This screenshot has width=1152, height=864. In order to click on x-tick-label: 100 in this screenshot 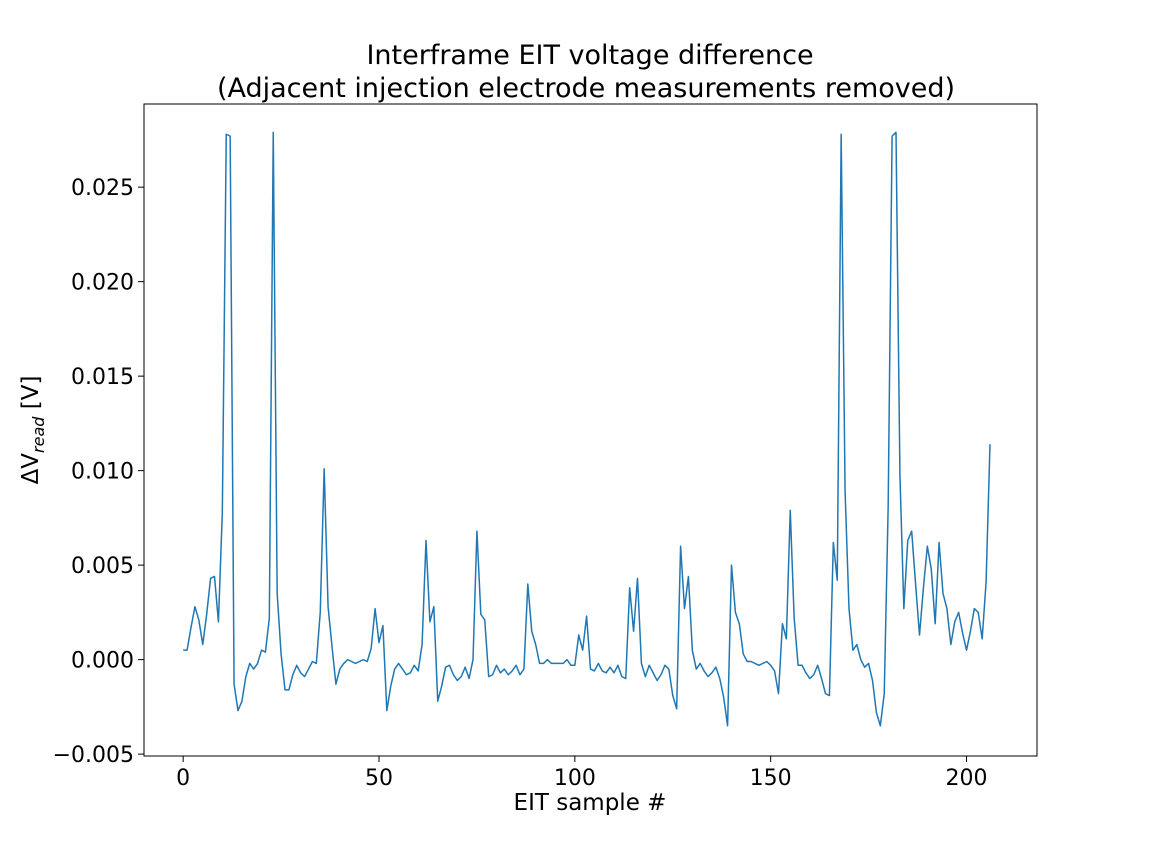, I will do `click(575, 778)`.